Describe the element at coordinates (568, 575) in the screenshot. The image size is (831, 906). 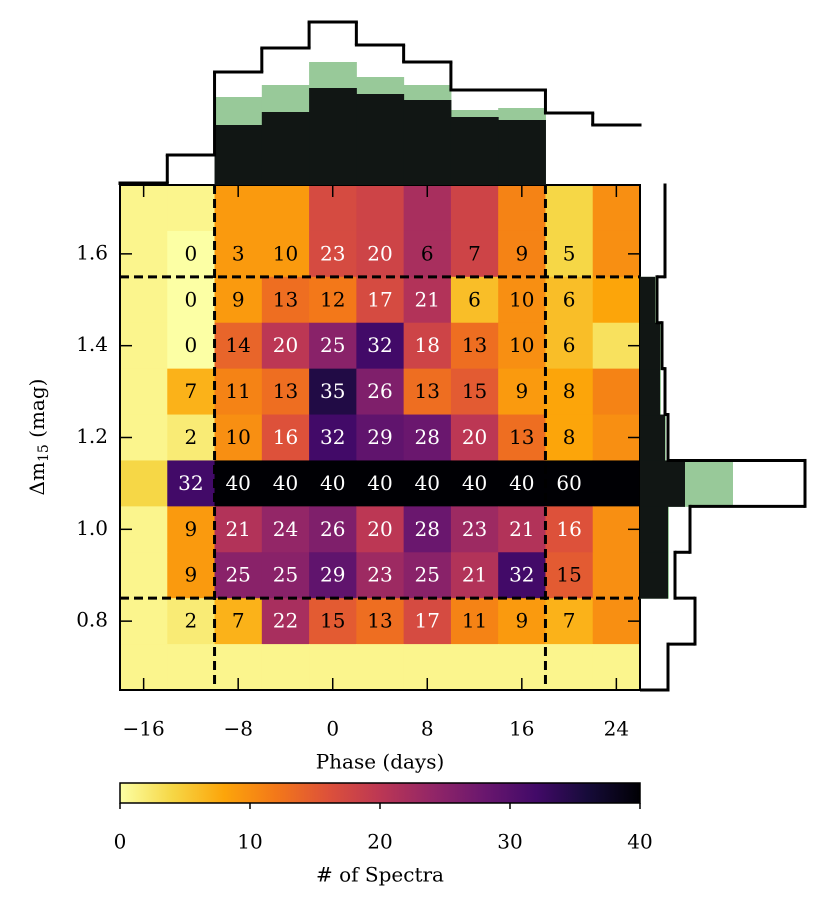
I see `cell-annotation: 15` at that location.